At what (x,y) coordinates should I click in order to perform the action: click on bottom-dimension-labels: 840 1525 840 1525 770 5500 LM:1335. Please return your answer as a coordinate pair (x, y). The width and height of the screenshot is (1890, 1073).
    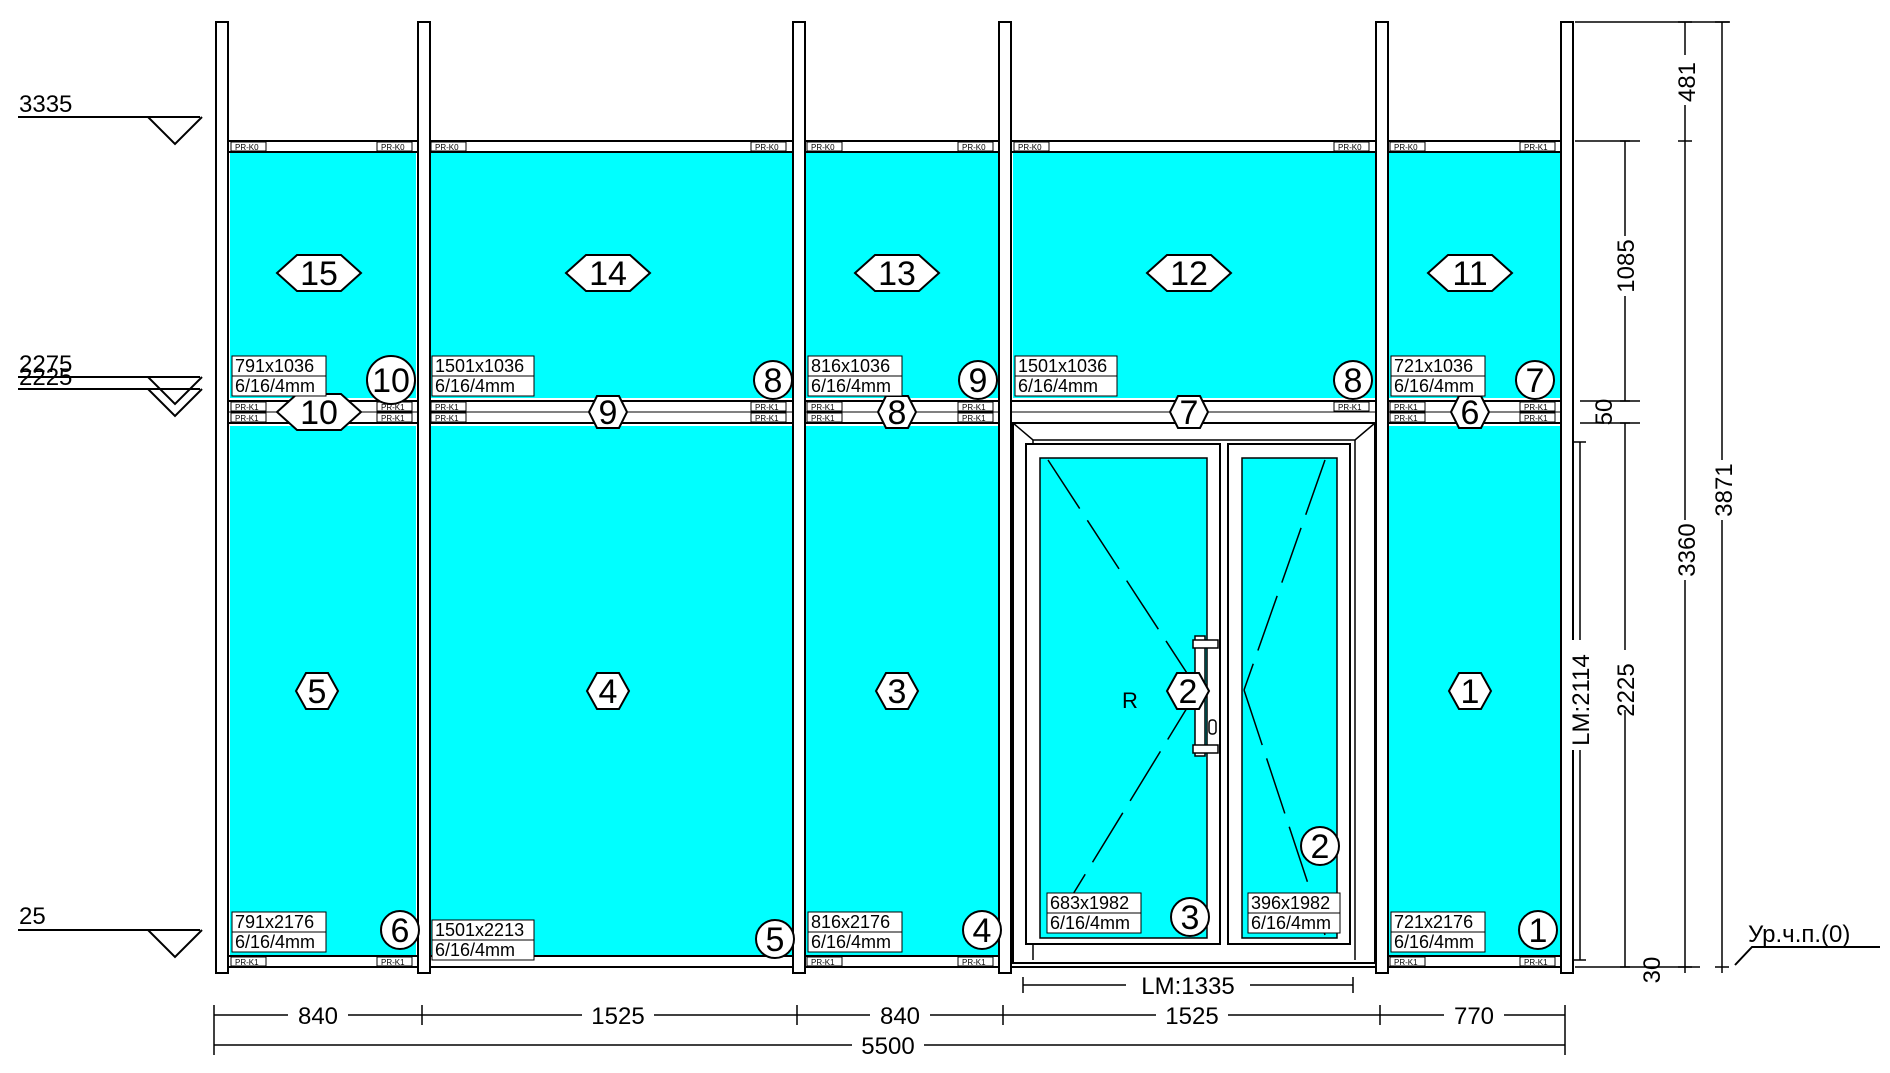
    Looking at the image, I should click on (896, 1016).